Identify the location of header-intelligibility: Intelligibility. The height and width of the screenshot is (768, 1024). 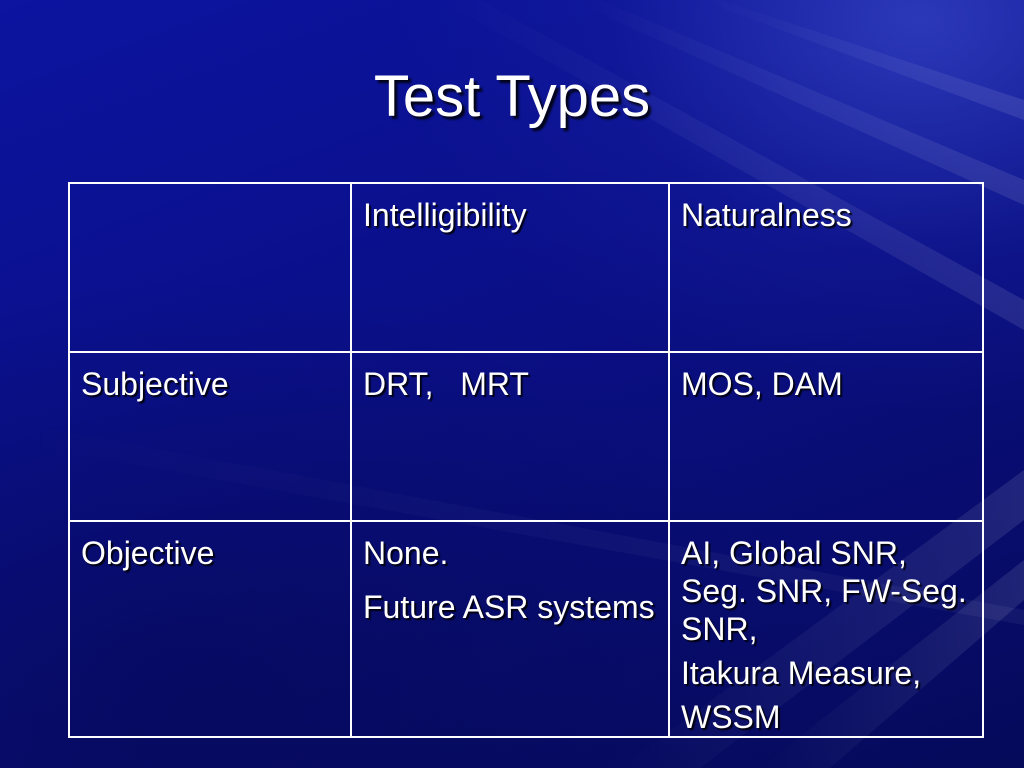
(510, 267).